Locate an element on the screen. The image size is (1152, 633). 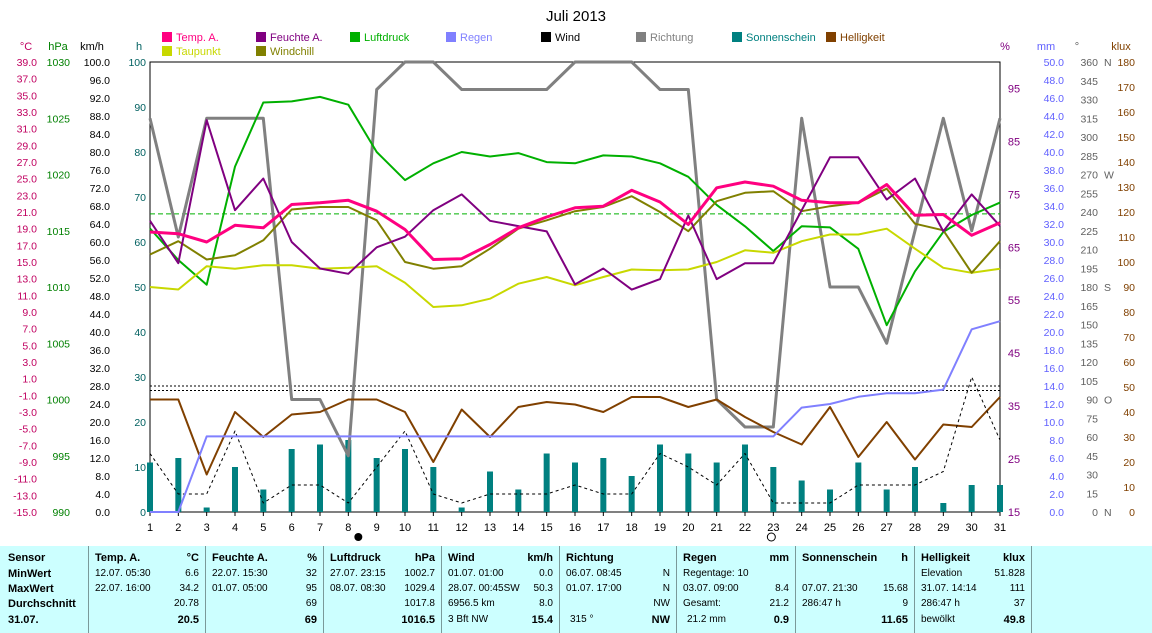
lux-tick-6: 130 is located at coordinates (1126, 188).